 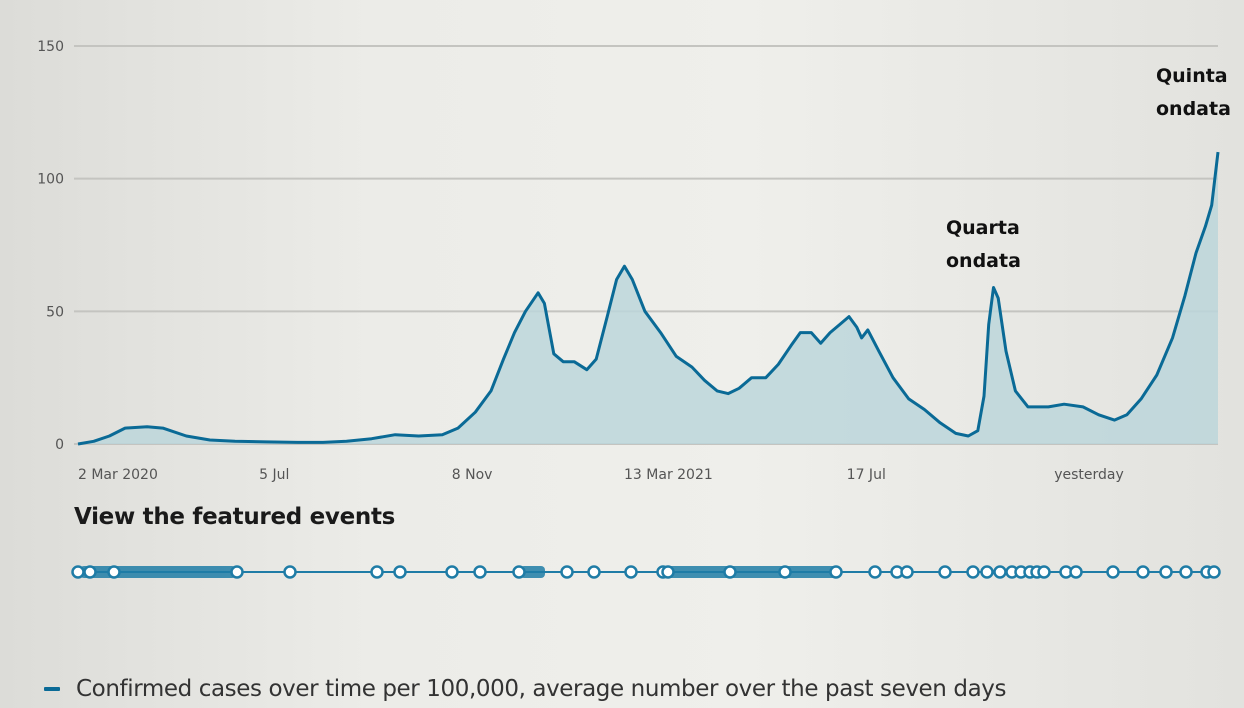 What do you see at coordinates (55, 312) in the screenshot?
I see `y-tick-label: 50` at bounding box center [55, 312].